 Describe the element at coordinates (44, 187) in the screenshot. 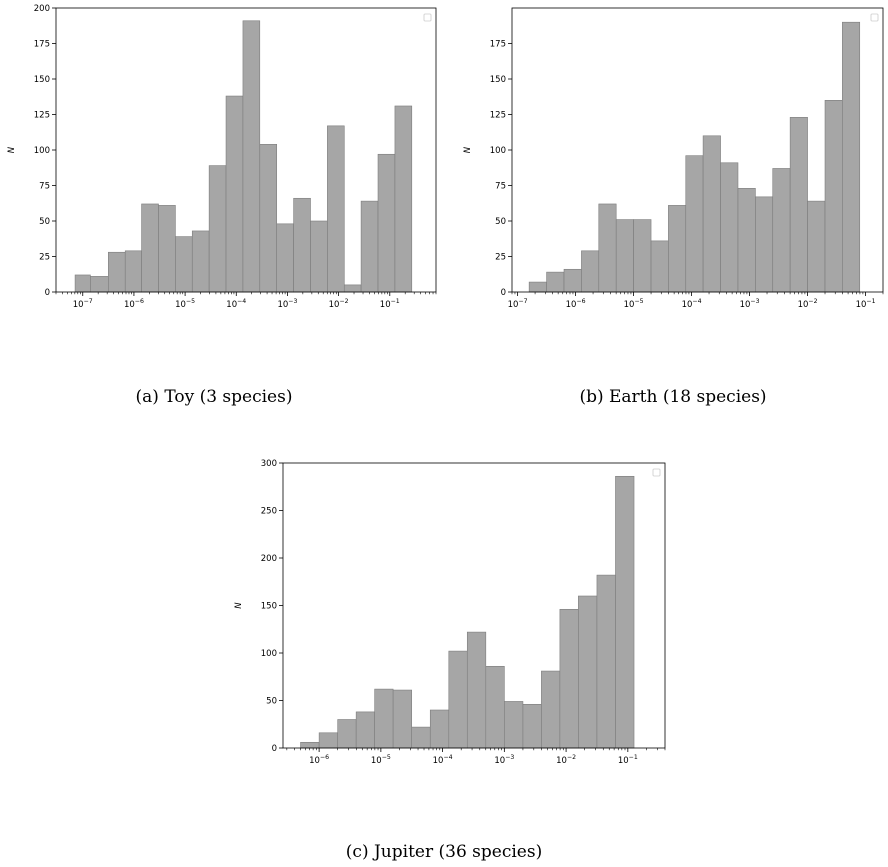

I see `y-tick-label: 75` at that location.